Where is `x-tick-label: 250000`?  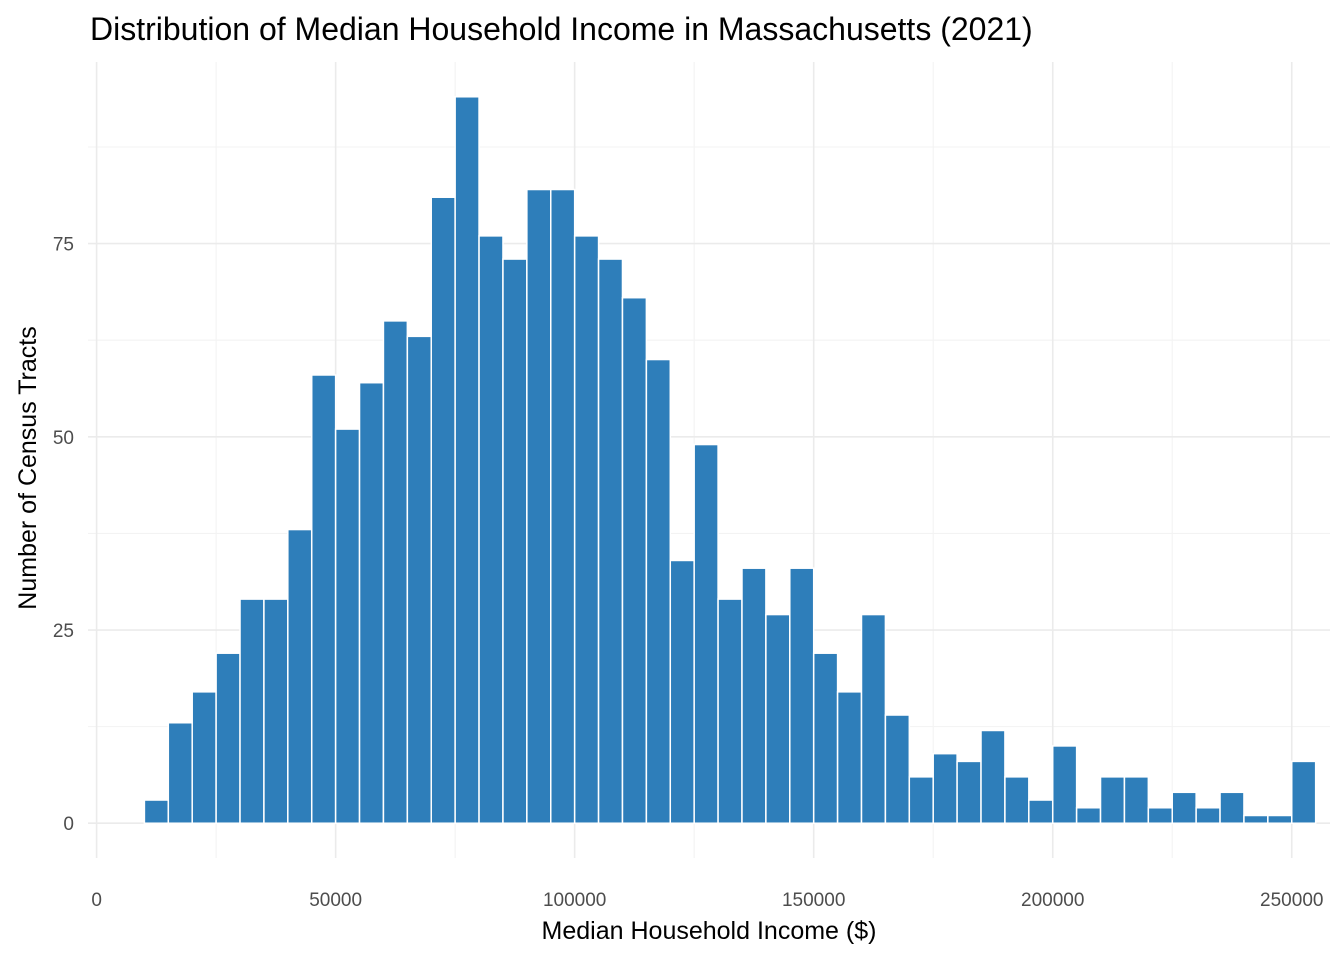
x-tick-label: 250000 is located at coordinates (1291, 900).